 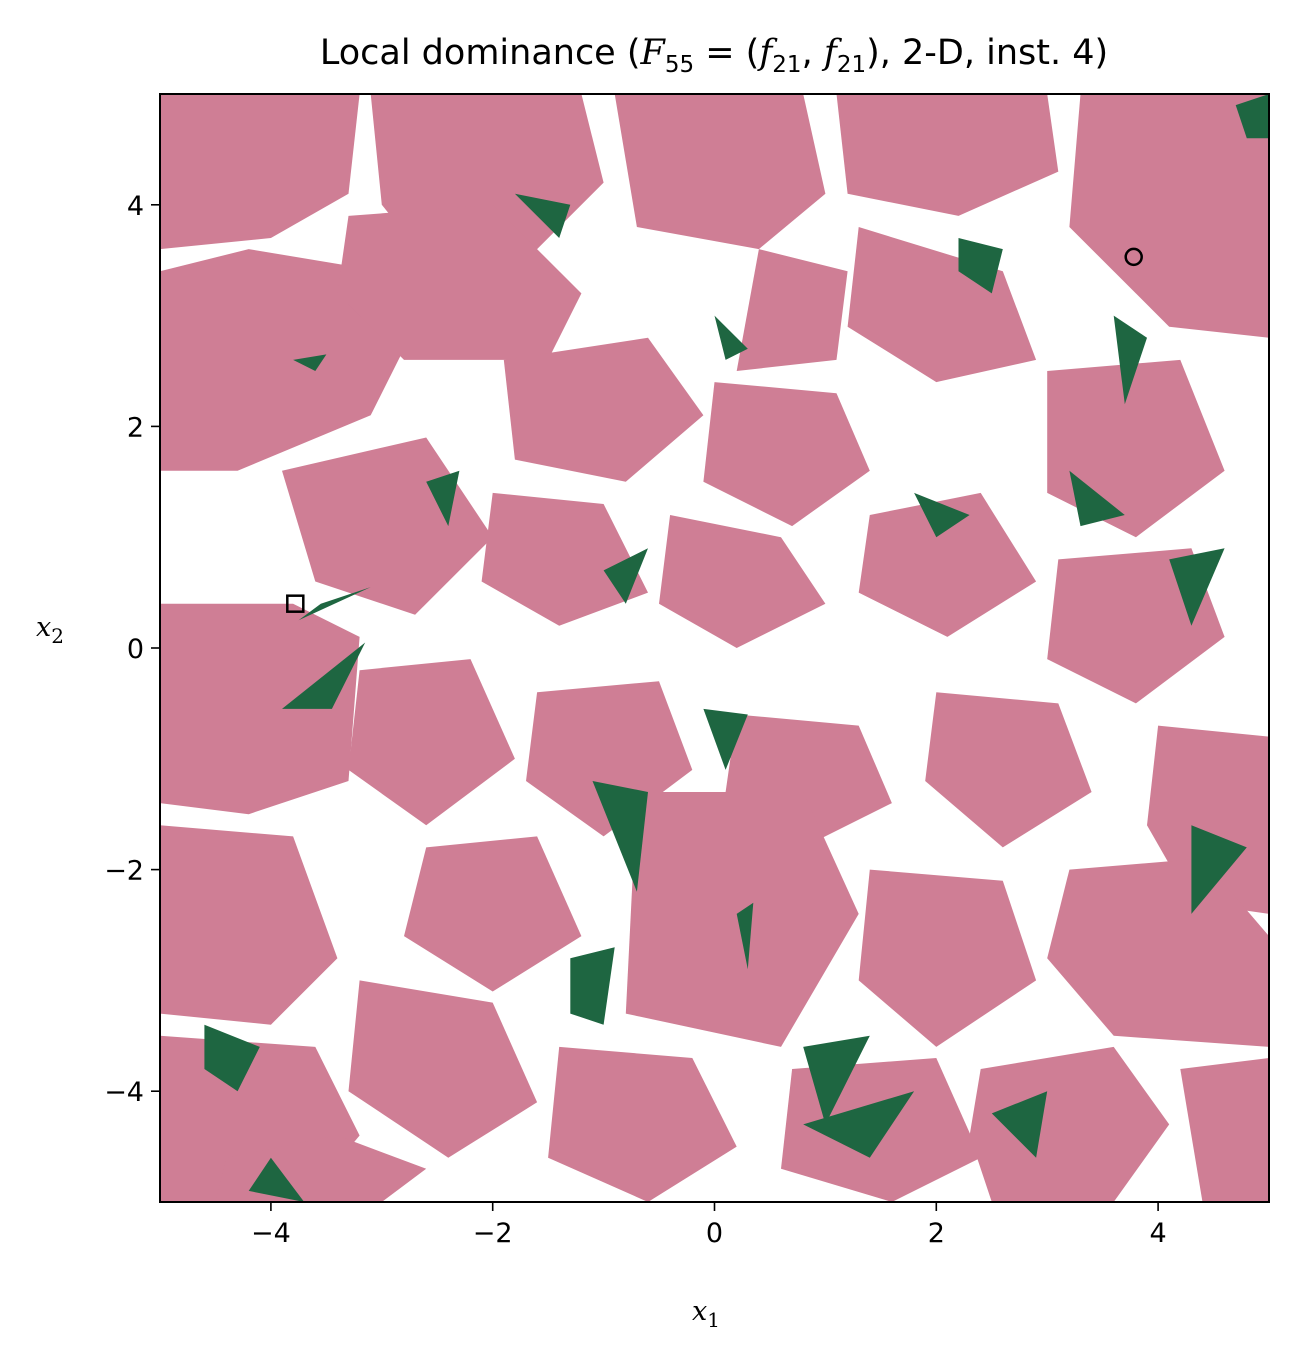 I want to click on y-axis-label: x2, so click(x=50, y=630).